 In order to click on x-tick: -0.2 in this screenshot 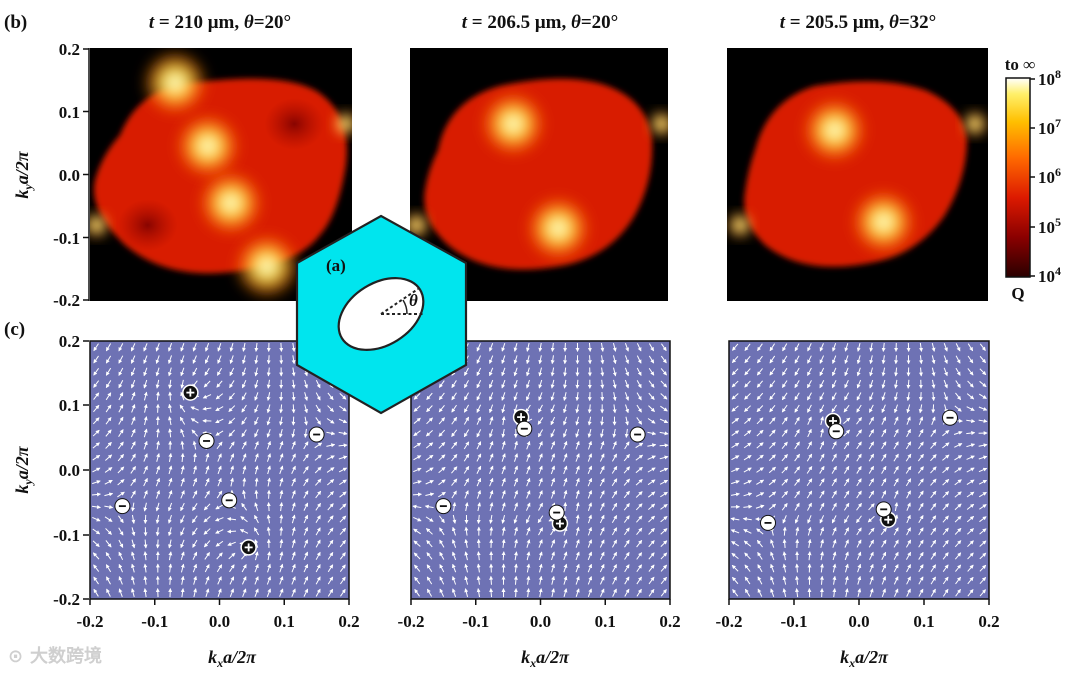, I will do `click(411, 621)`.